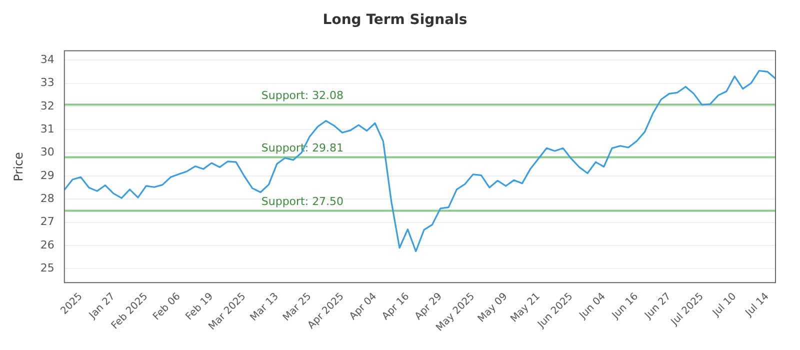 This screenshot has height=350, width=800. Describe the element at coordinates (167, 307) in the screenshot. I see `x-tick-label: Feb 06` at that location.